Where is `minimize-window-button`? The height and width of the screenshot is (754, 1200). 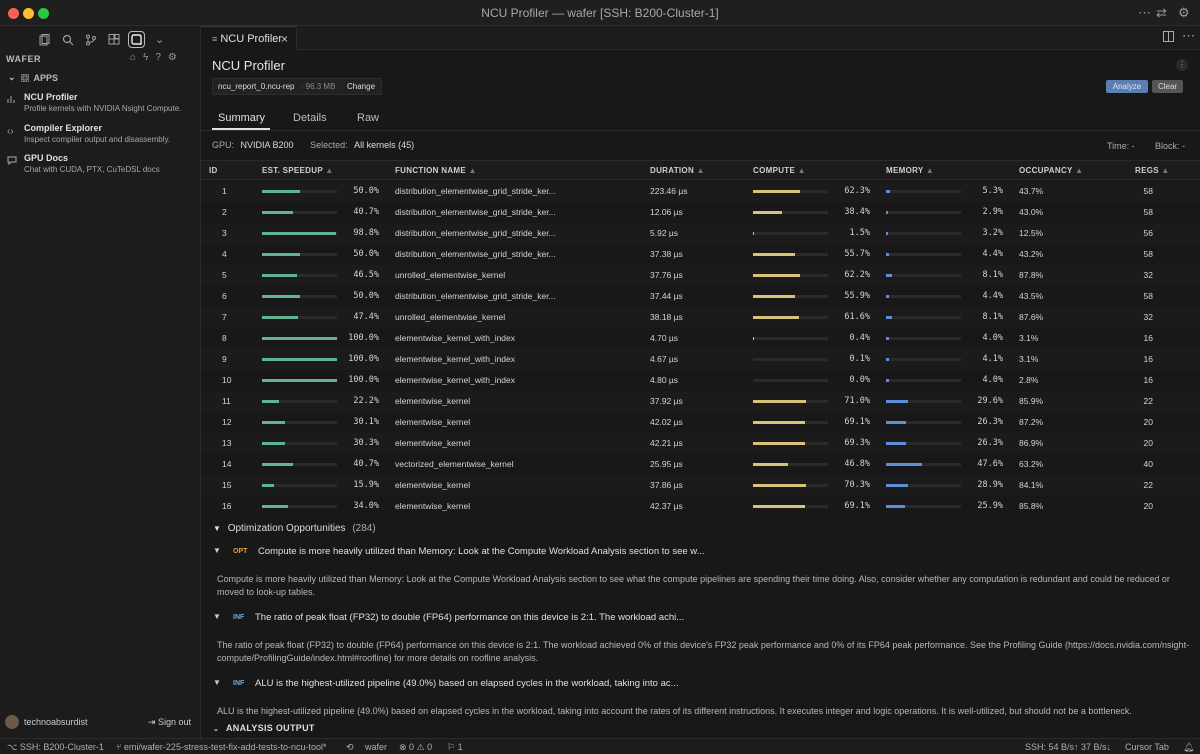
minimize-window-button is located at coordinates (28, 13).